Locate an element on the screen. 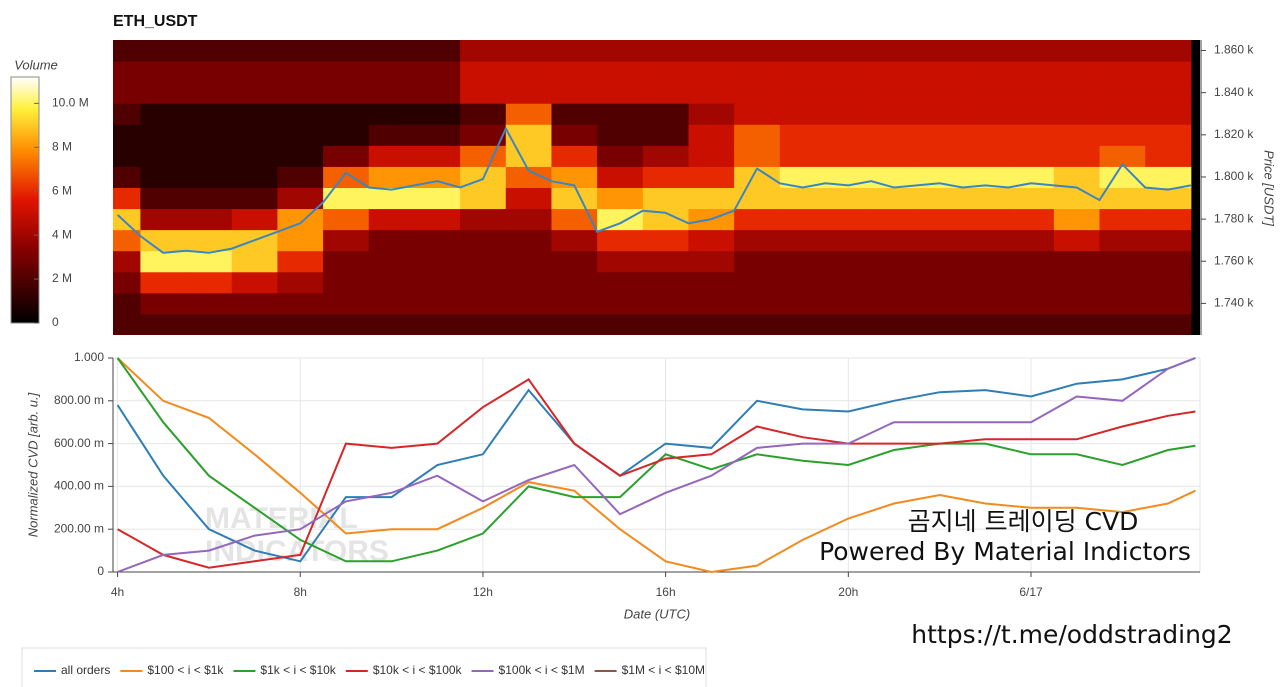 This screenshot has height=687, width=1280. colorbar-tick-label: 6 M is located at coordinates (62, 190).